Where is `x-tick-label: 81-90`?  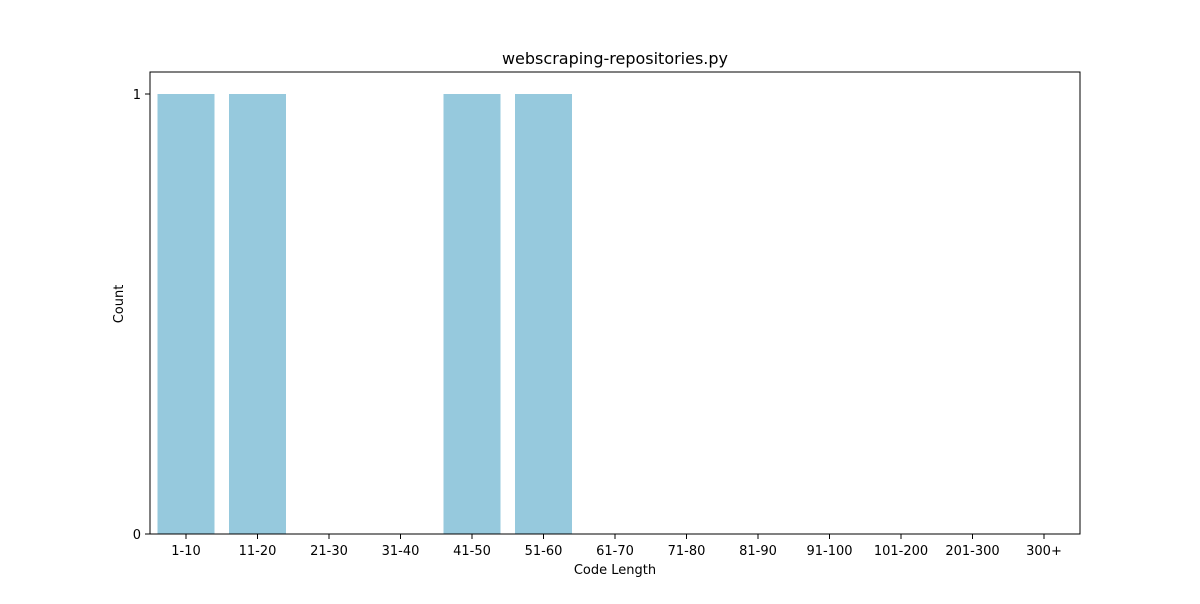 x-tick-label: 81-90 is located at coordinates (758, 551).